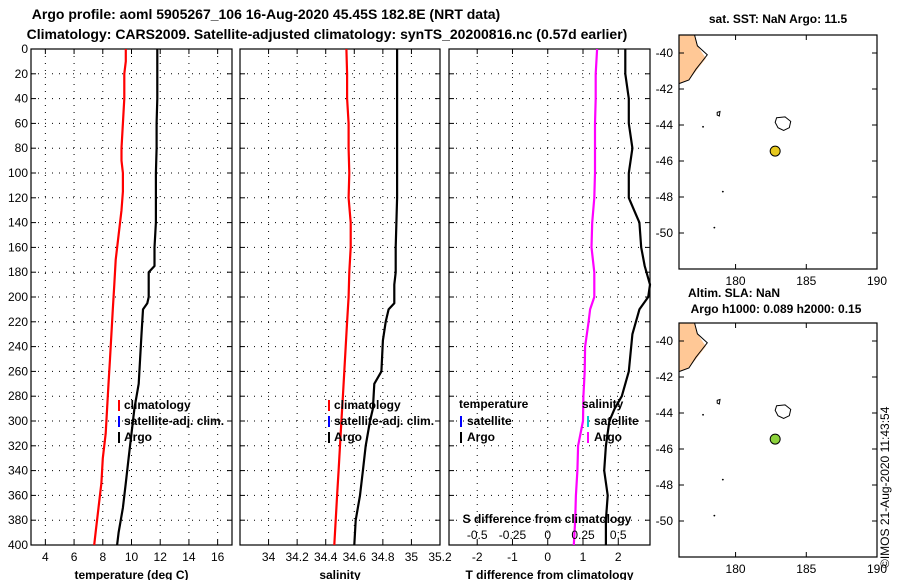  Describe the element at coordinates (45, 557) in the screenshot. I see `x-tick-label: 4` at that location.